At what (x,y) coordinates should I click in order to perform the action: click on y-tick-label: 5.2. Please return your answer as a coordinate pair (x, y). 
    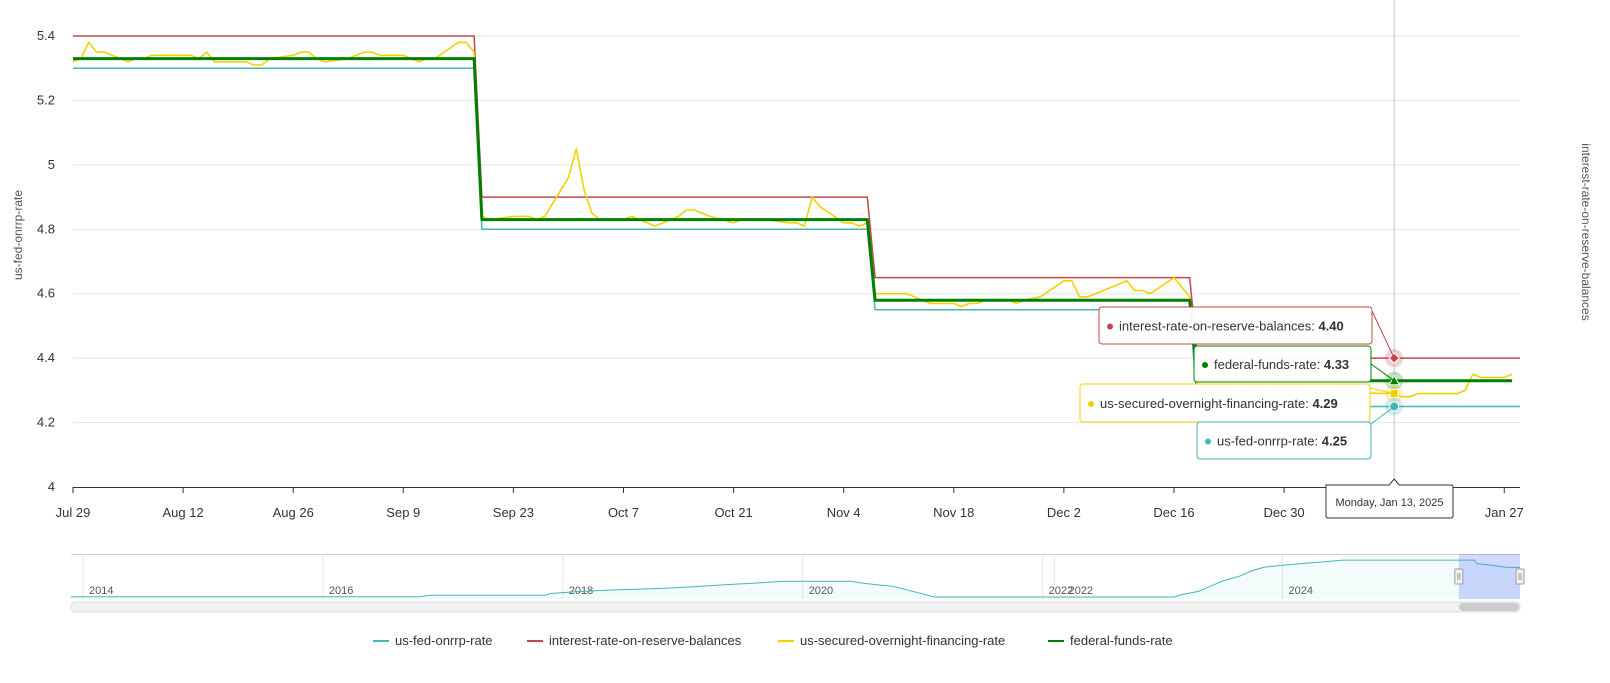
    Looking at the image, I should click on (46, 99).